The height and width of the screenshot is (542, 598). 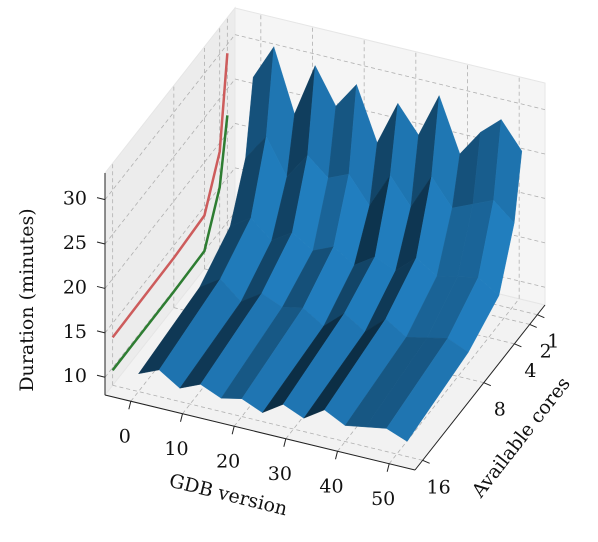 I want to click on z-tick-label: 10, so click(x=75, y=376).